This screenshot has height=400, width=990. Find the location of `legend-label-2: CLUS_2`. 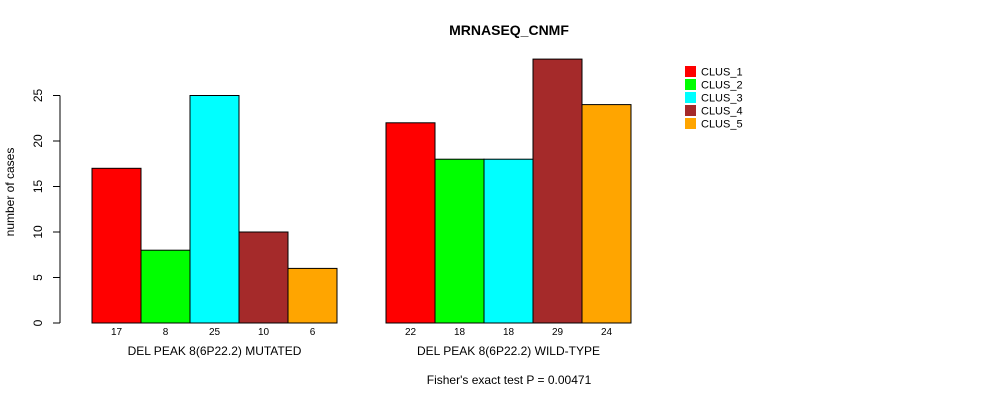

legend-label-2: CLUS_2 is located at coordinates (722, 86).